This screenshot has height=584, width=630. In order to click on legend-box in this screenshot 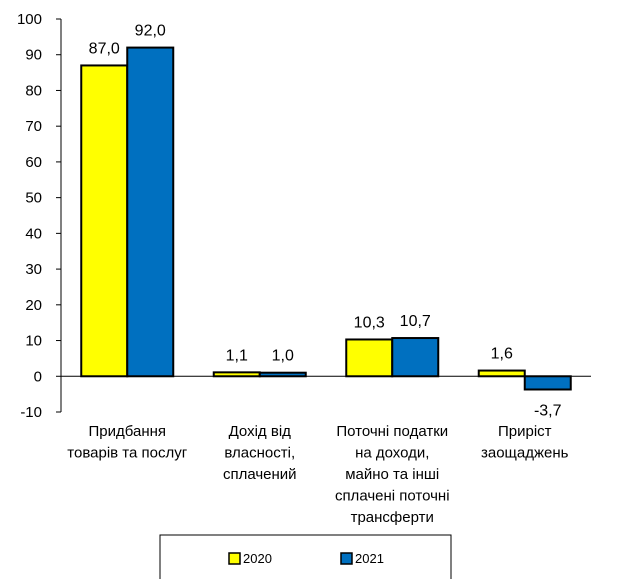, I will do `click(305, 556)`.